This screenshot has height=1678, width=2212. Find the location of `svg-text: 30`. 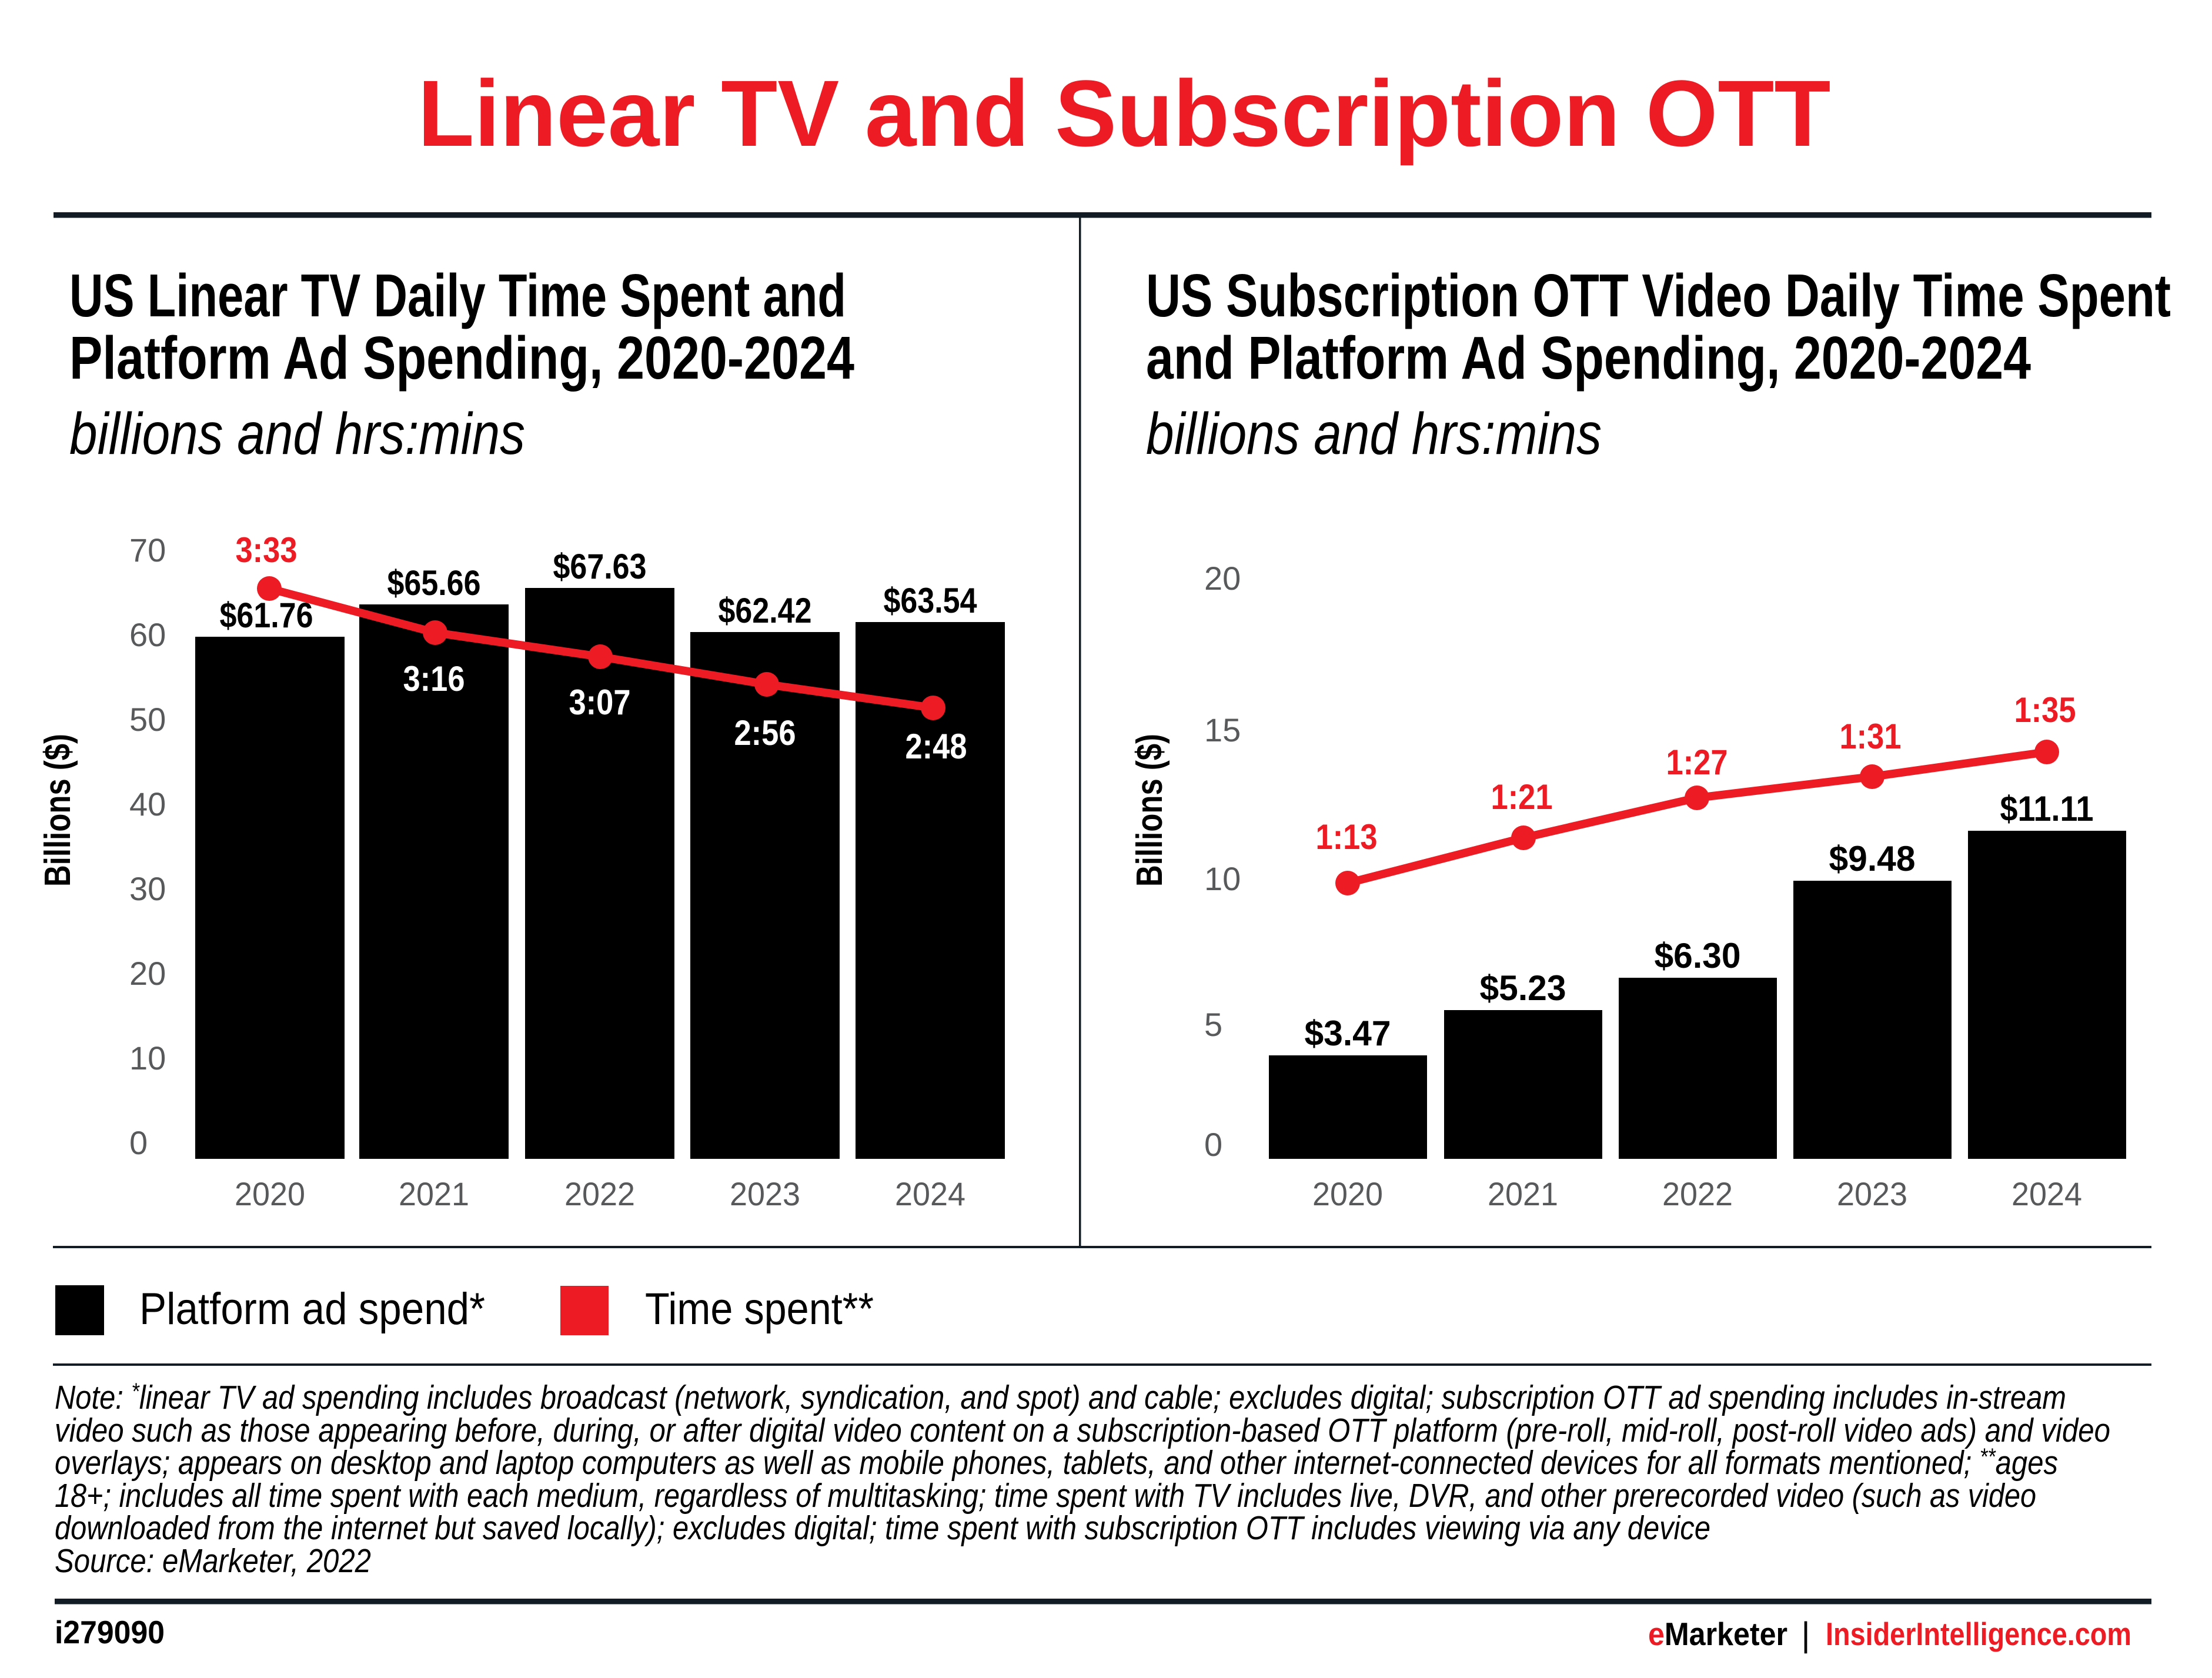

svg-text: 30 is located at coordinates (147, 888).